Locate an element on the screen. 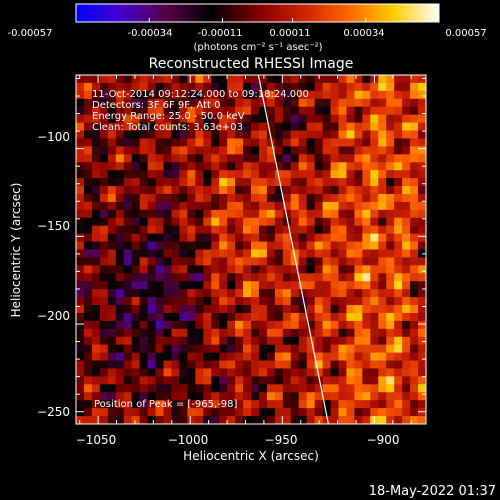 This screenshot has height=500, width=500. colorbar-tick-1: -0.00034 is located at coordinates (150, 33).